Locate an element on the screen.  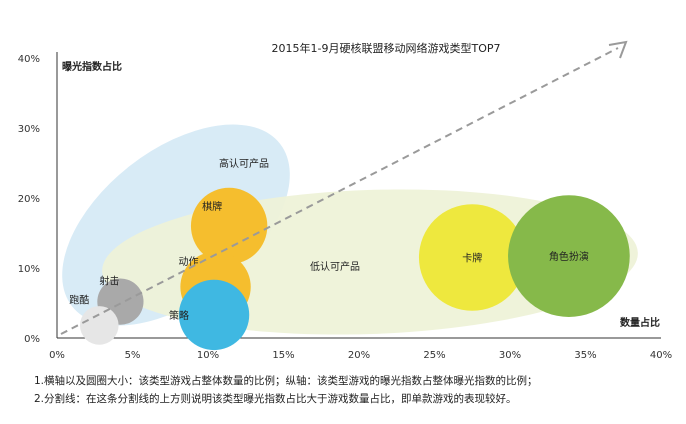
x-tick-label: 20% is located at coordinates (359, 355).